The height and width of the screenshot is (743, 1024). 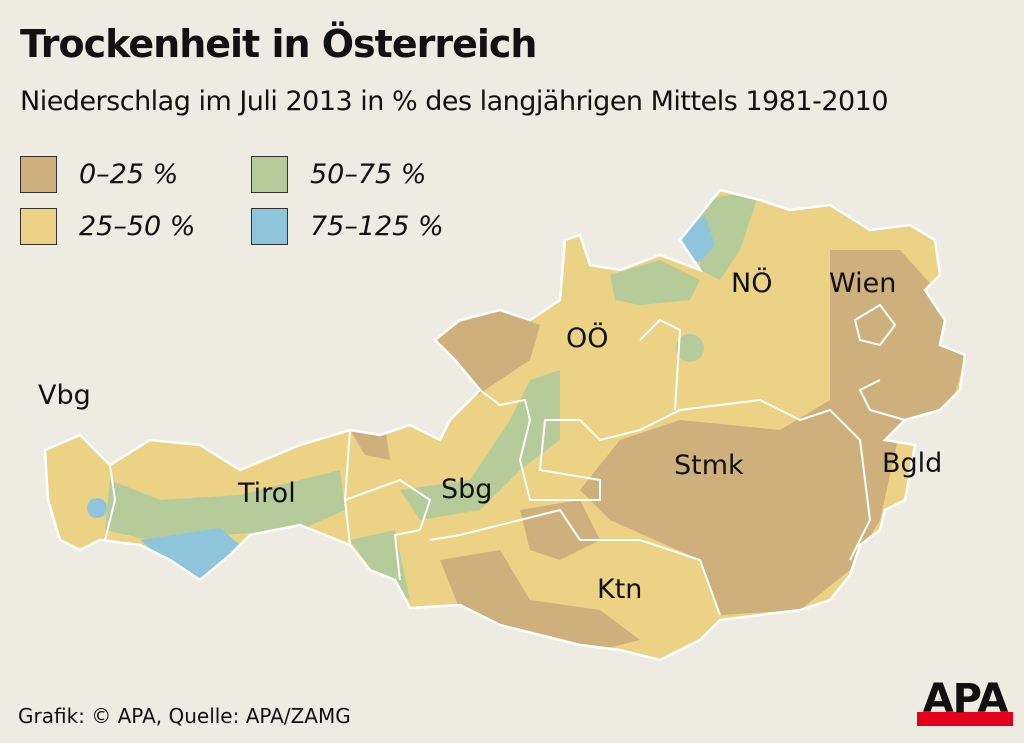 I want to click on region-label-tirol: Tirol, so click(x=267, y=493).